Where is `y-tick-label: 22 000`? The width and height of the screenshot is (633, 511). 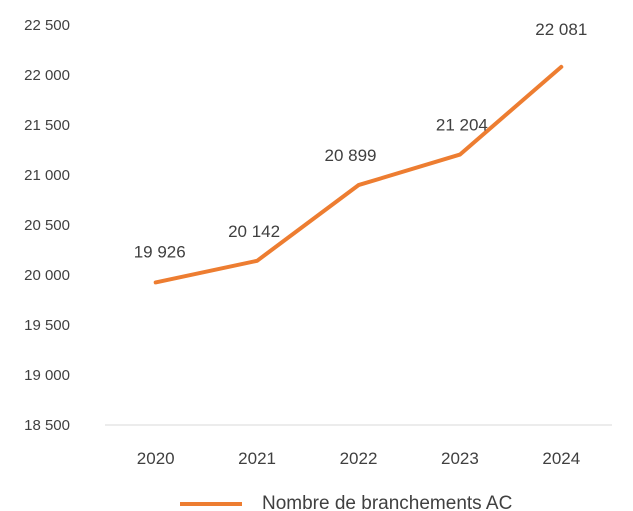
y-tick-label: 22 000 is located at coordinates (47, 75).